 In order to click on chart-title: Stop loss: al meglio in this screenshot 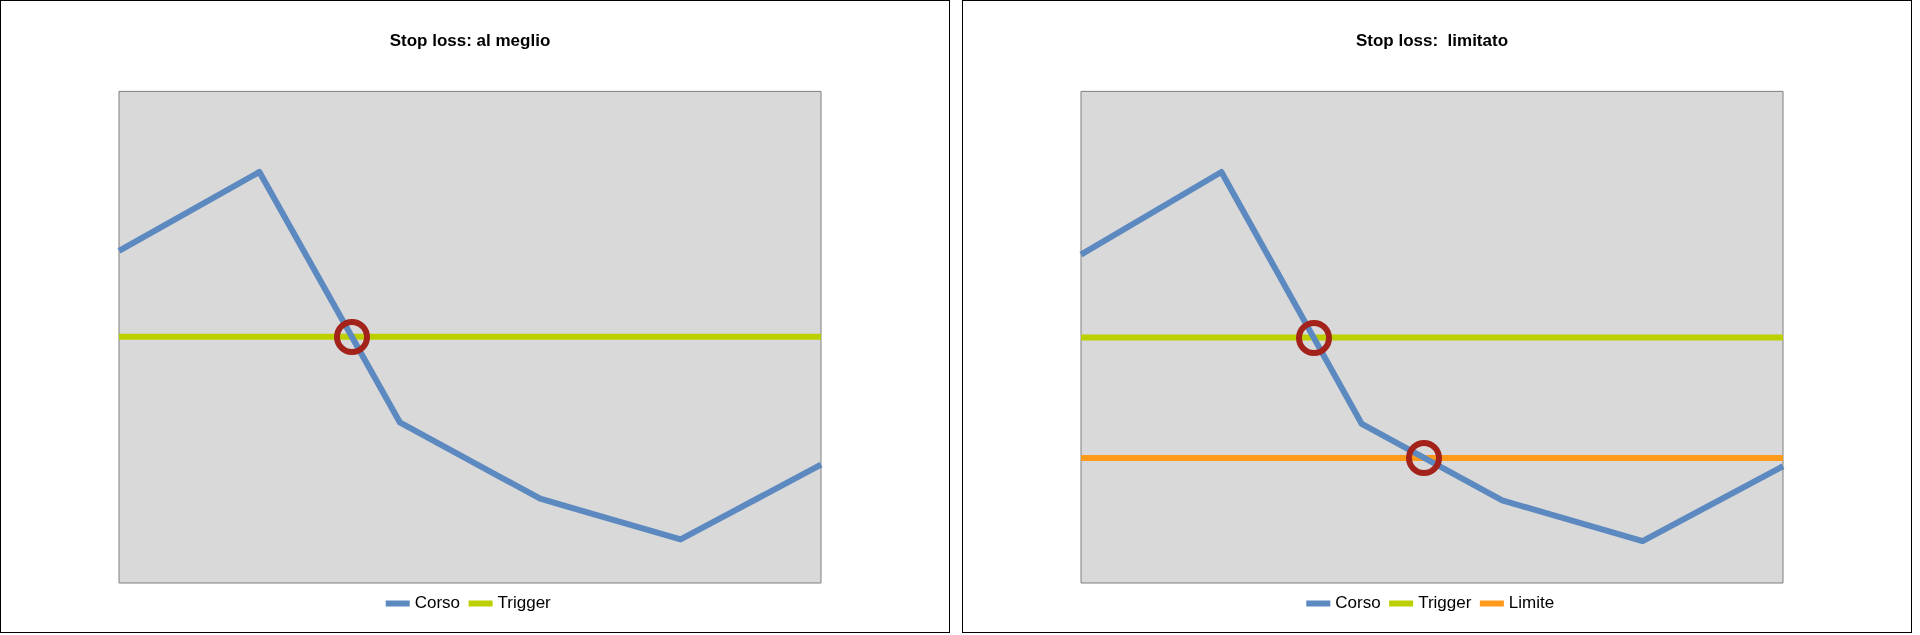, I will do `click(470, 40)`.